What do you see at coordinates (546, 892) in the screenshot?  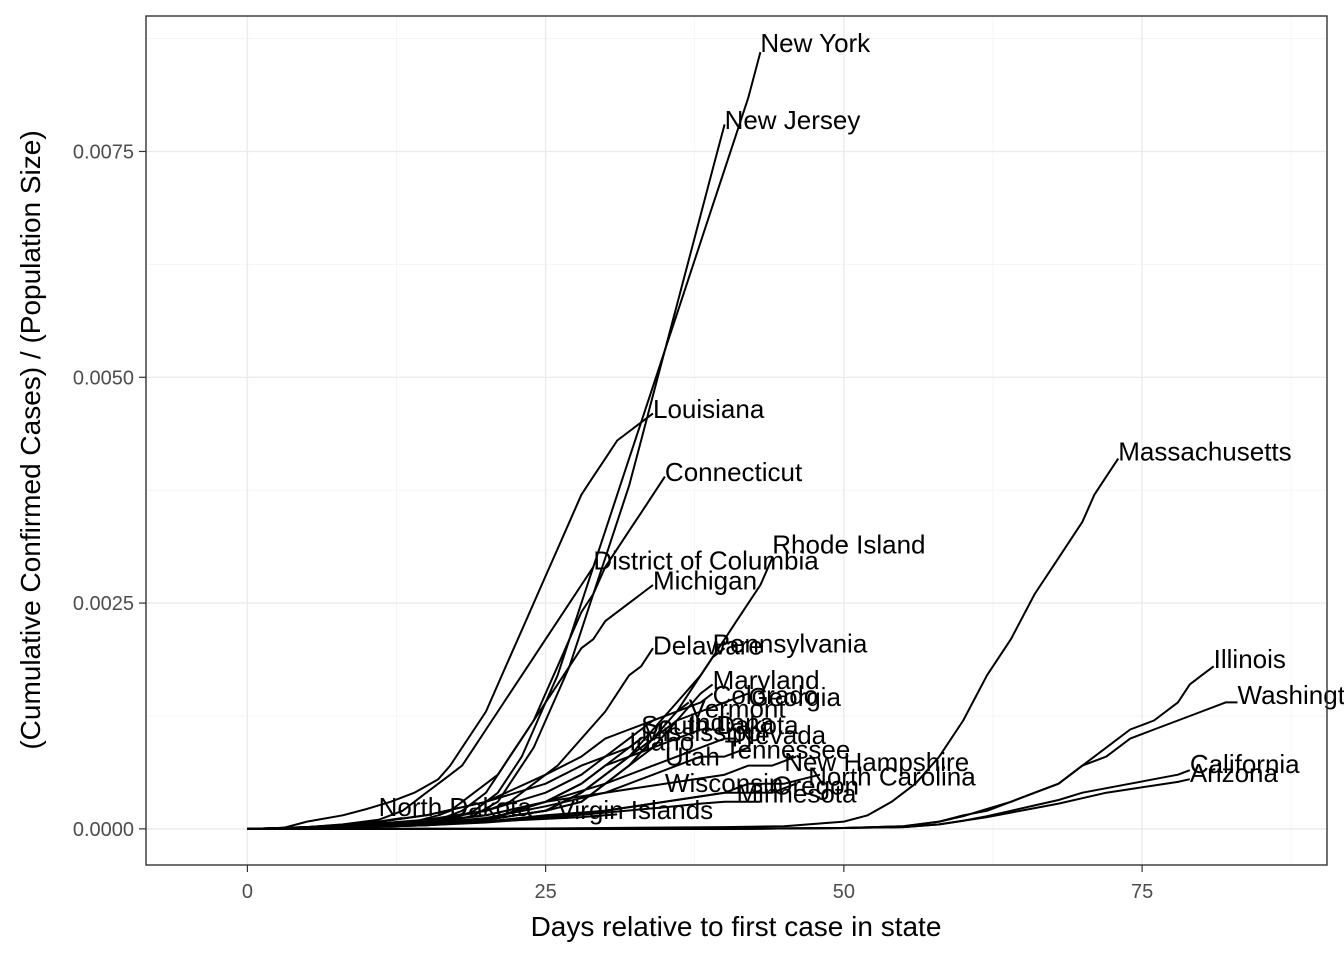 I see `x-tick-label: 25` at bounding box center [546, 892].